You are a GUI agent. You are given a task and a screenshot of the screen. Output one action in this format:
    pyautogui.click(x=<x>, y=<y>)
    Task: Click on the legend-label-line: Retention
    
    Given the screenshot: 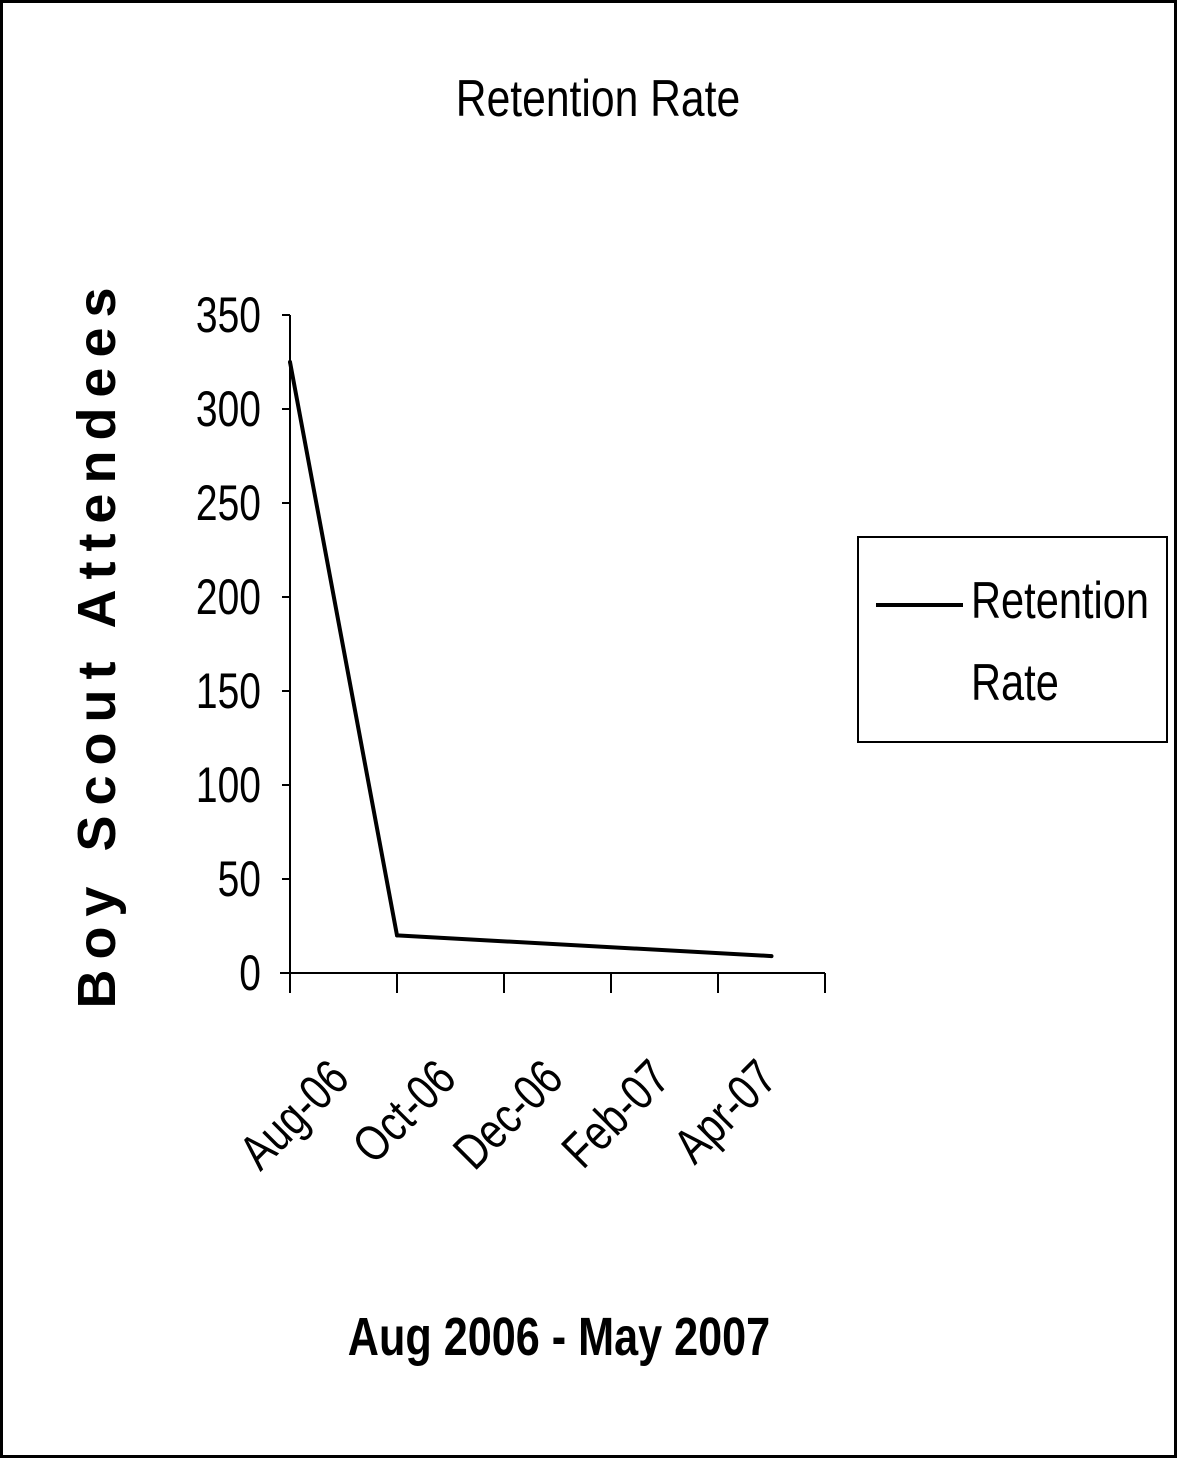 What is the action you would take?
    pyautogui.click(x=1060, y=600)
    